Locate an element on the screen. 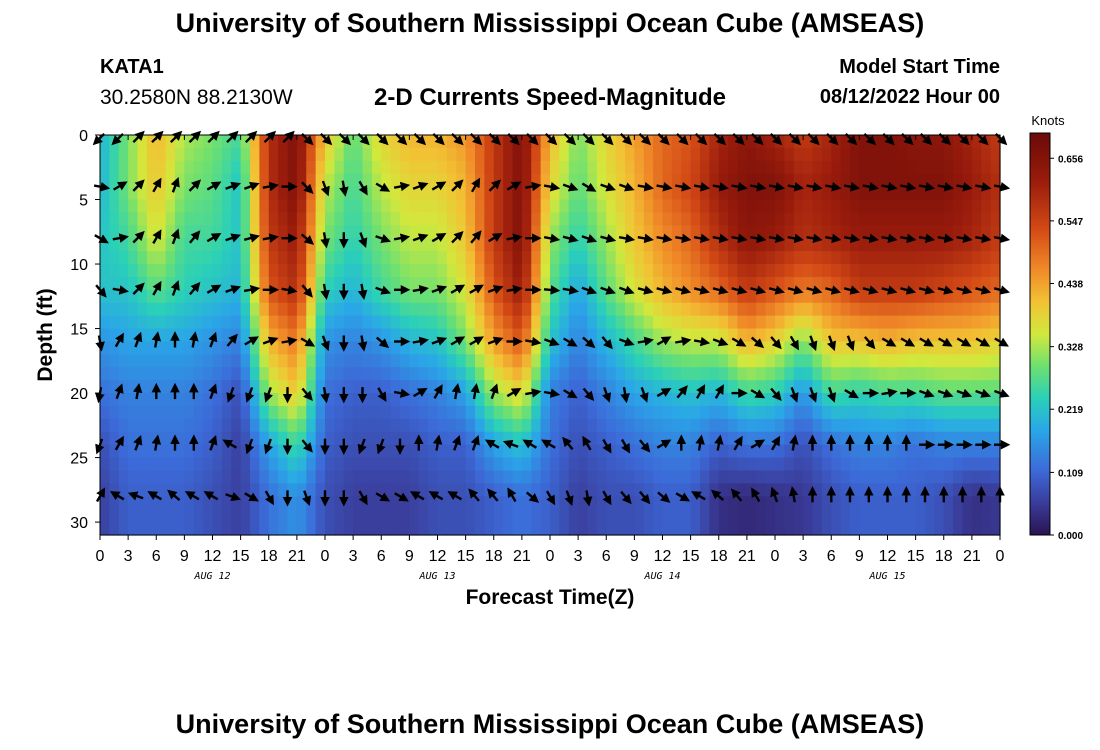 This screenshot has width=1100, height=750. x-tick-label: 21 is located at coordinates (297, 556).